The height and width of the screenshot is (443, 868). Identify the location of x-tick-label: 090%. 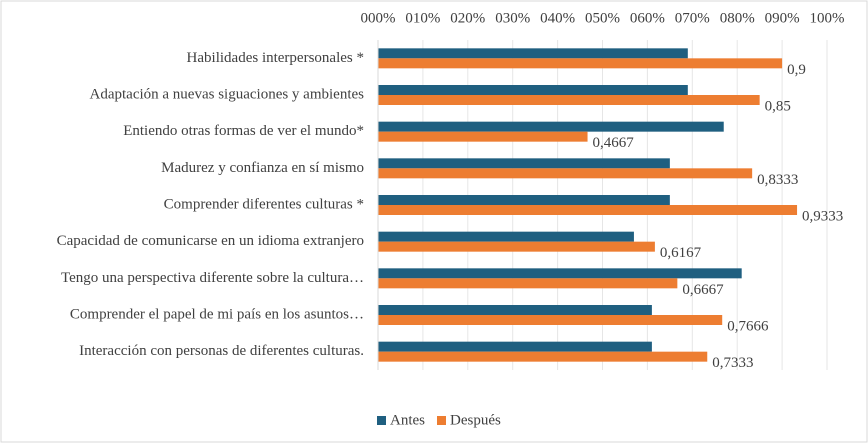
(782, 18).